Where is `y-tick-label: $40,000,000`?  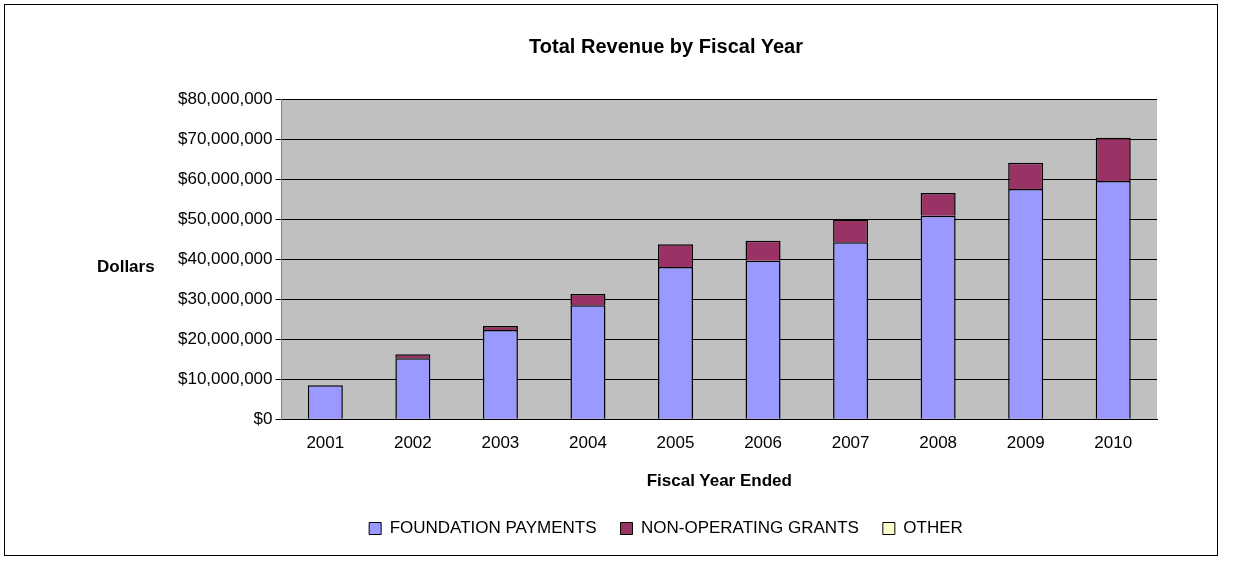
y-tick-label: $40,000,000 is located at coordinates (225, 258).